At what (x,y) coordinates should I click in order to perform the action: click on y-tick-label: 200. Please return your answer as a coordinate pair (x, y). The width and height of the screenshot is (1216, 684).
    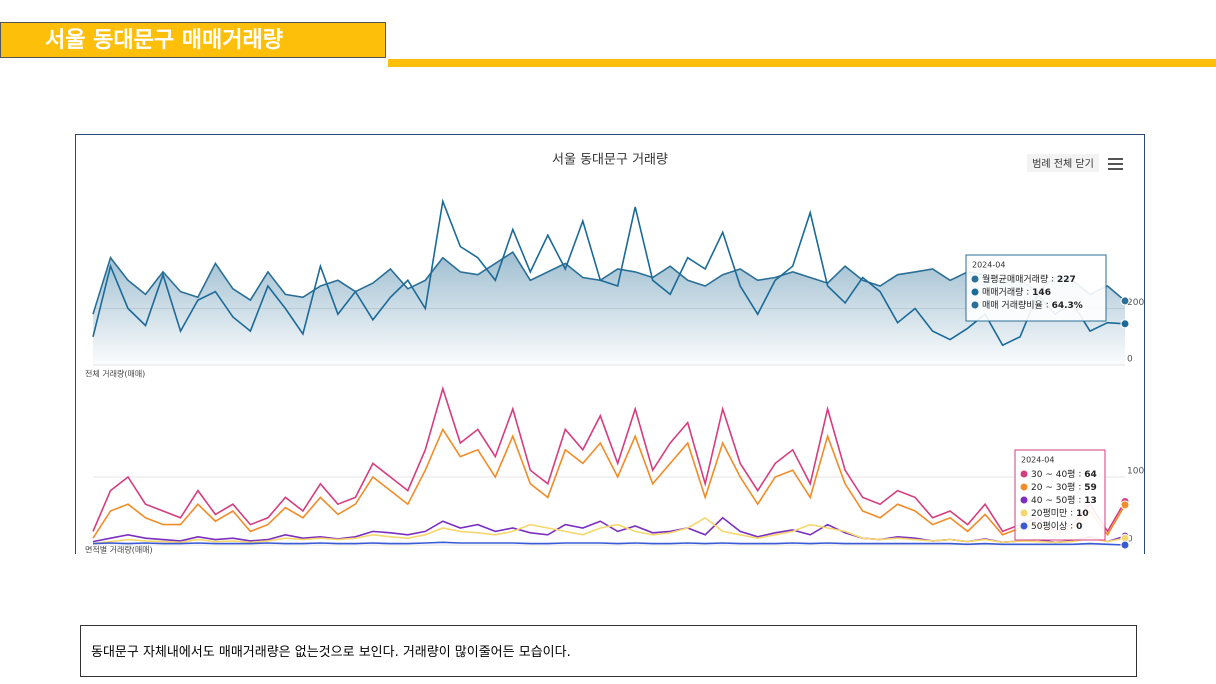
    Looking at the image, I should click on (1135, 303).